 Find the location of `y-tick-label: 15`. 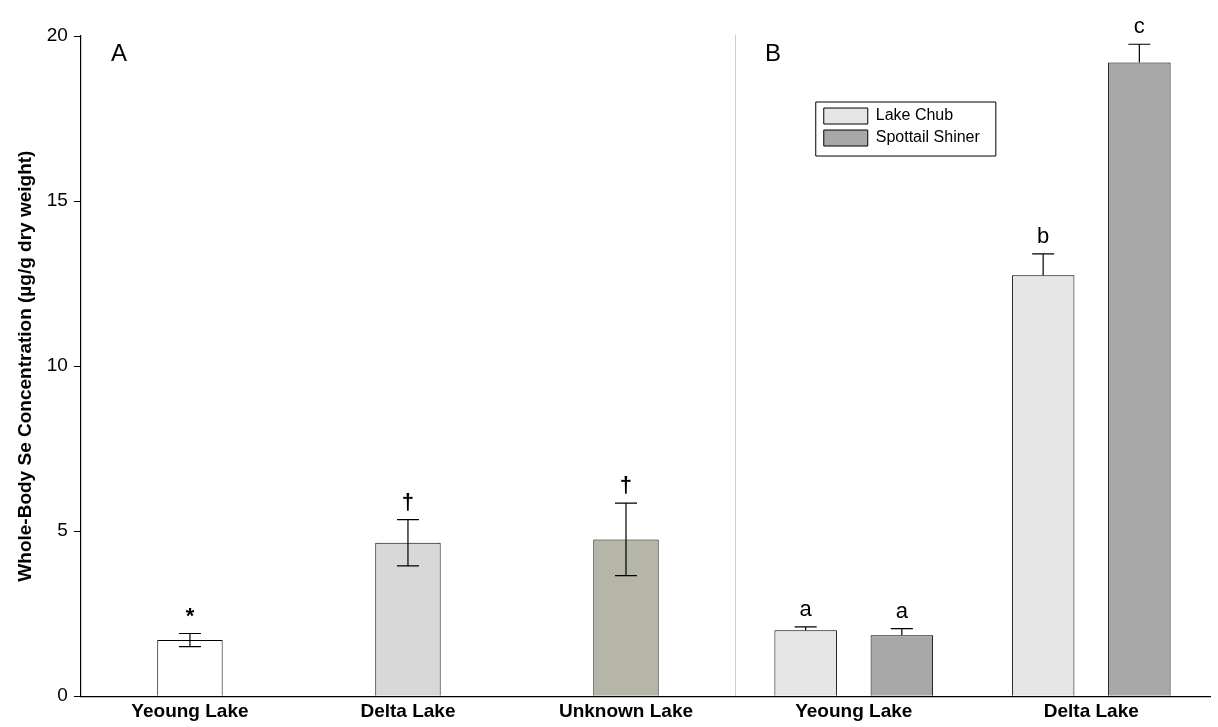

y-tick-label: 15 is located at coordinates (57, 200).